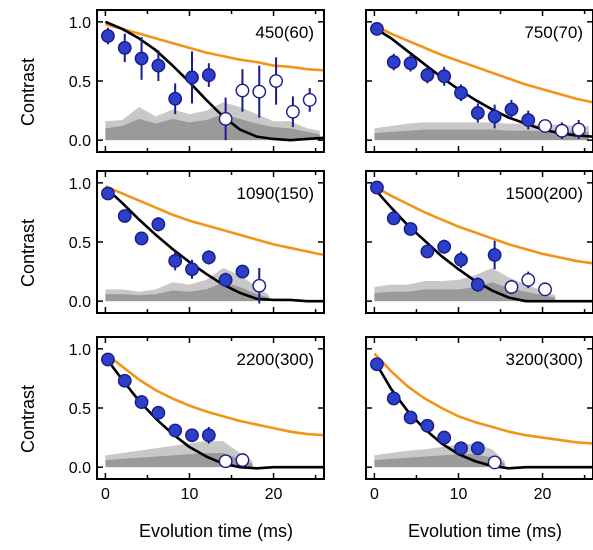 The height and width of the screenshot is (550, 593). Describe the element at coordinates (28, 92) in the screenshot. I see `y-axis-title-row-1: Contrast` at that location.